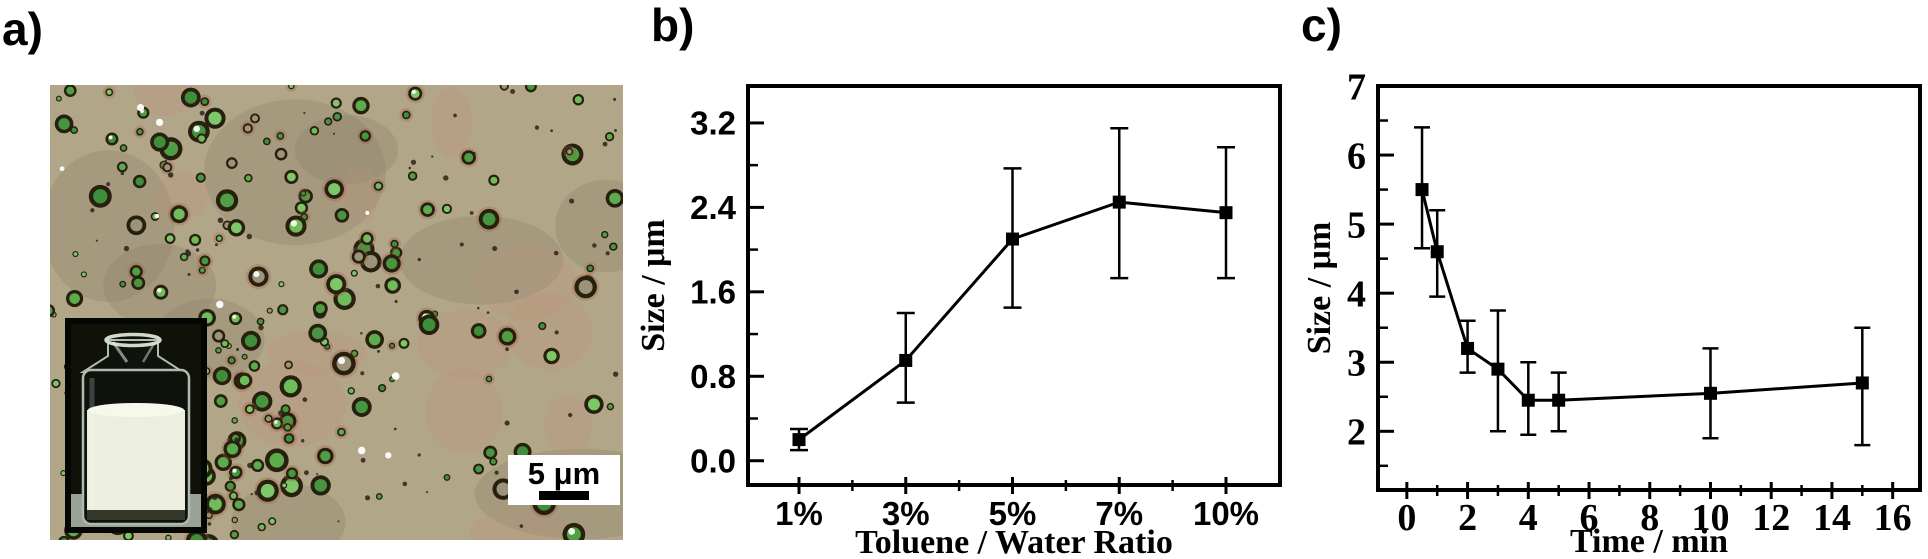  Describe the element at coordinates (1771, 518) in the screenshot. I see `x-tick-label: 12` at that location.